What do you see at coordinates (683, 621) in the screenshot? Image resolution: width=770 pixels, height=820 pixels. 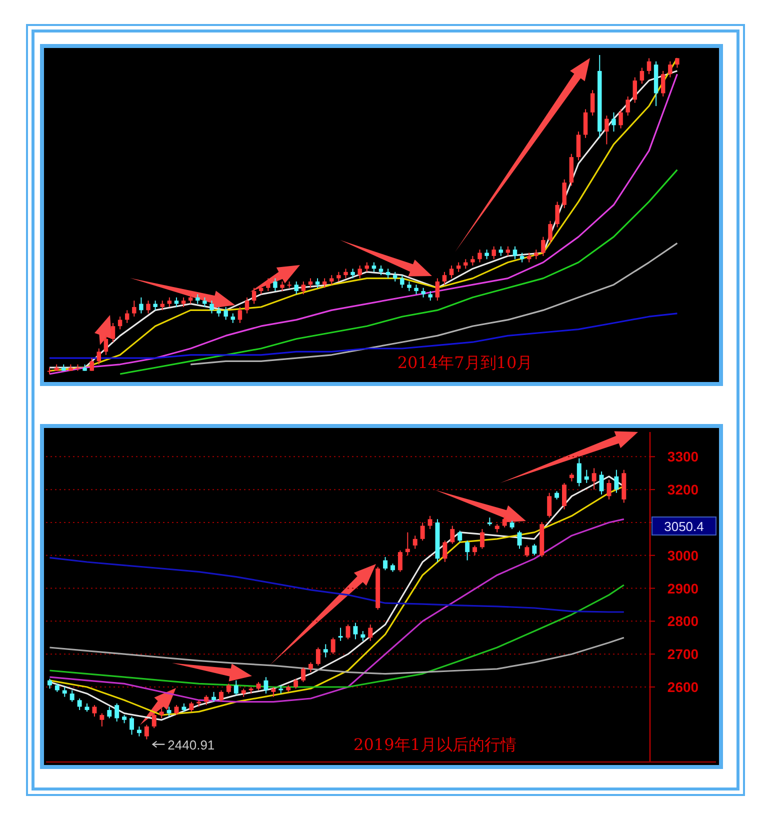 I see `y-tick-label: 2800` at bounding box center [683, 621].